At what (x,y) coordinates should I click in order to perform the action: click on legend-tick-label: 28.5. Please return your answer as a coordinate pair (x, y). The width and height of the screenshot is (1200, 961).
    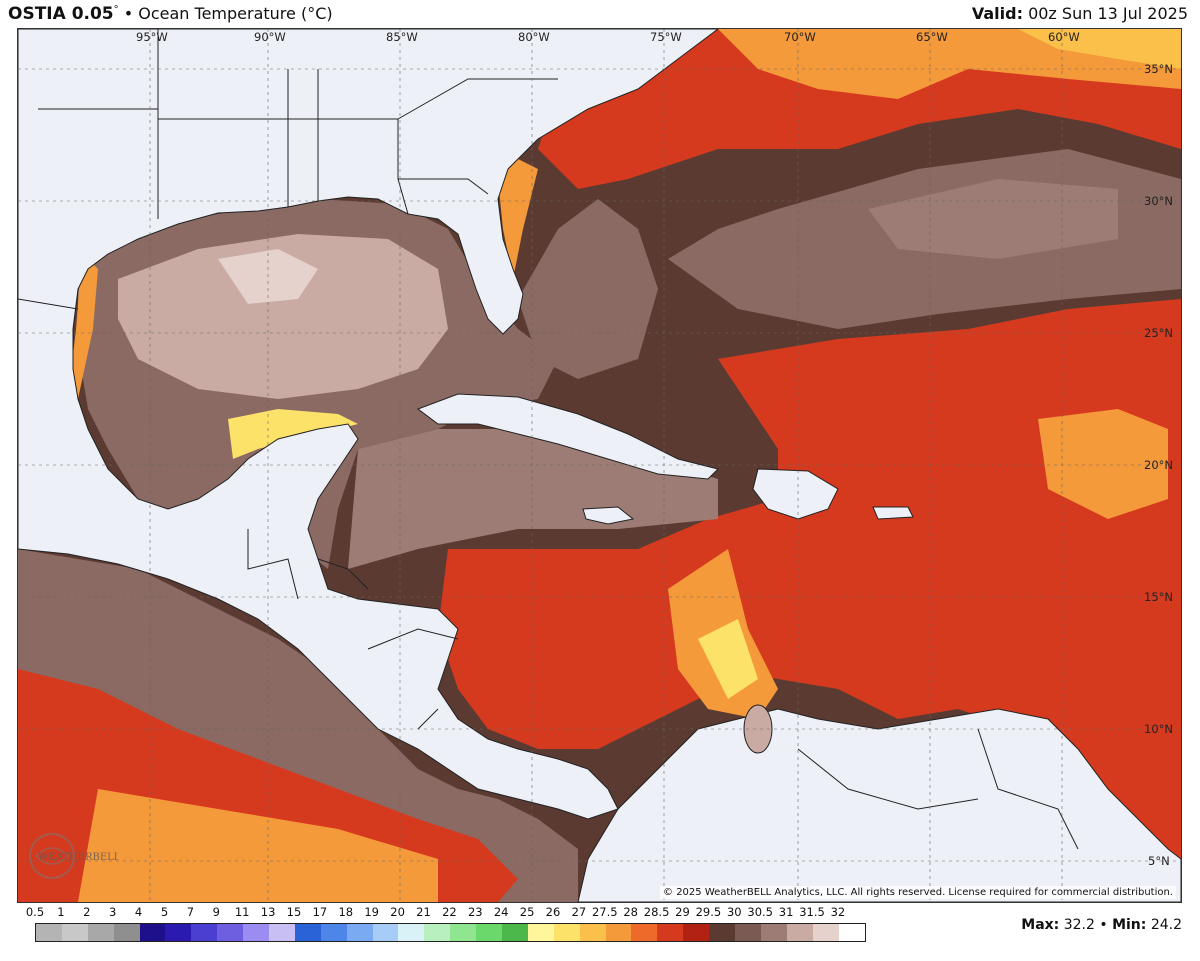
    Looking at the image, I should click on (656, 912).